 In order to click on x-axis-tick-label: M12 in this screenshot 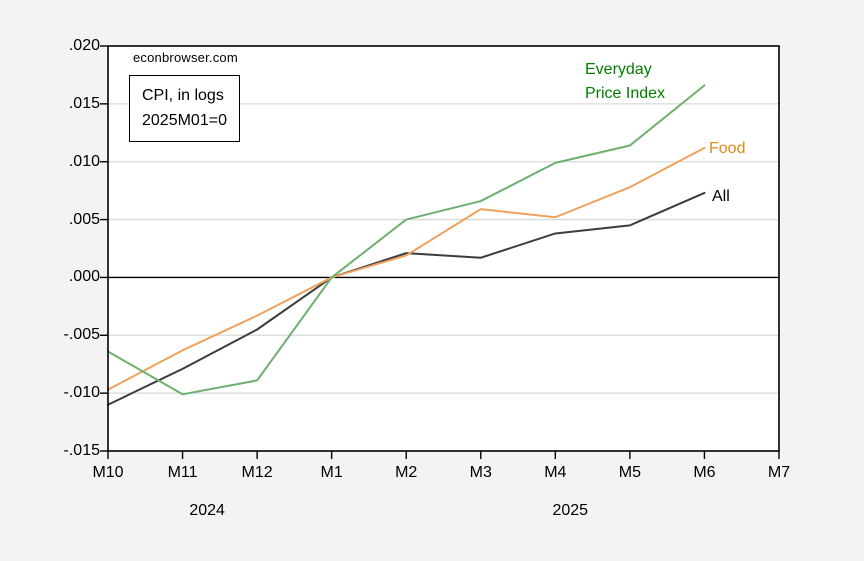, I will do `click(257, 472)`.